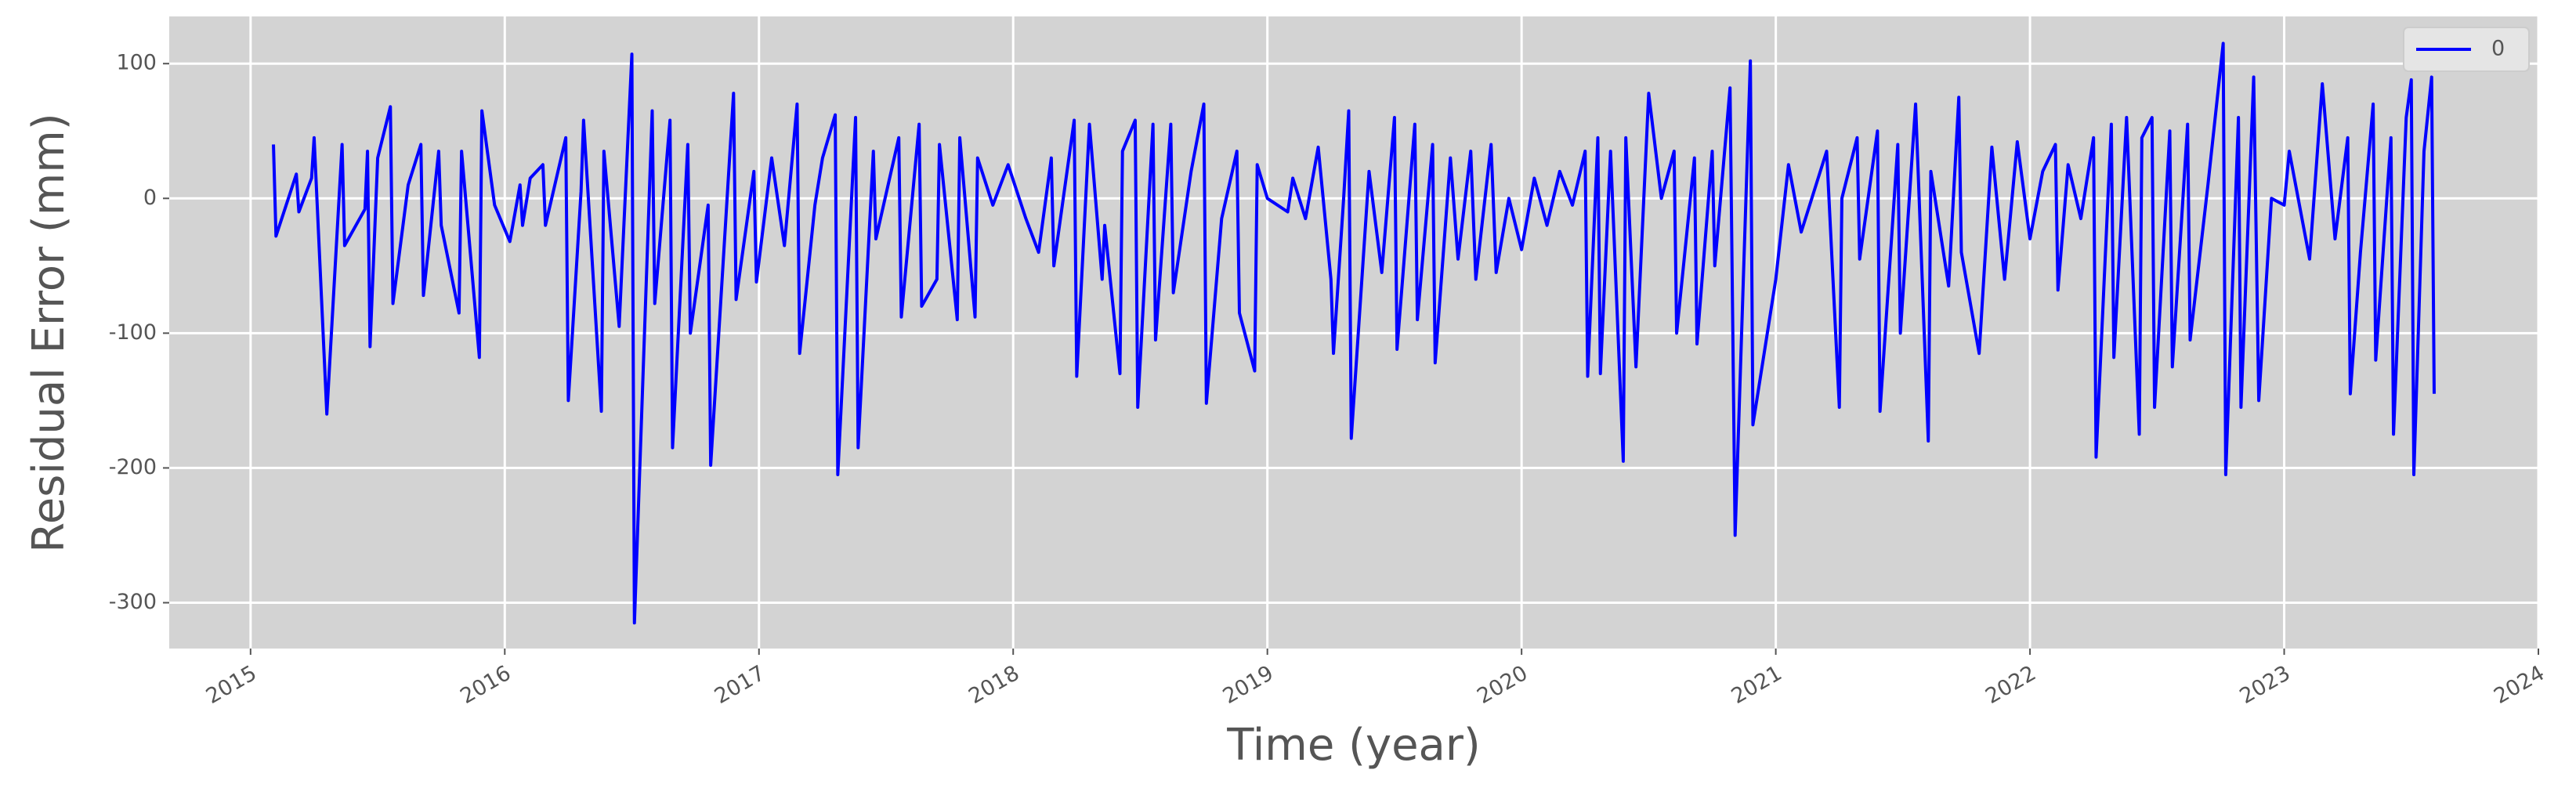 This screenshot has height=795, width=2576. I want to click on y-tick-label: -300, so click(133, 602).